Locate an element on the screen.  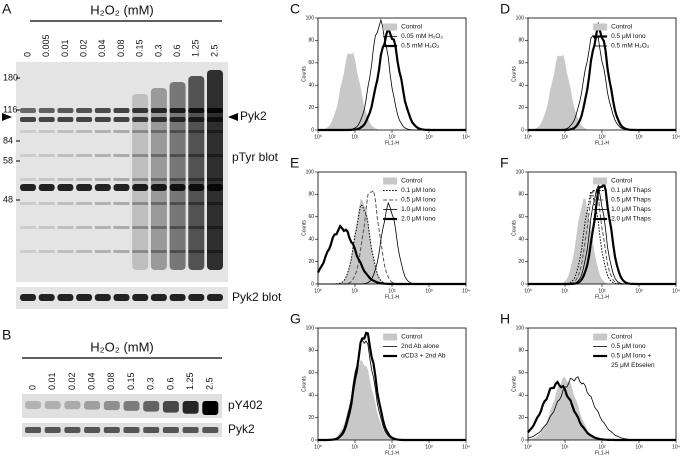
legend-swatch is located at coordinates (600, 181).